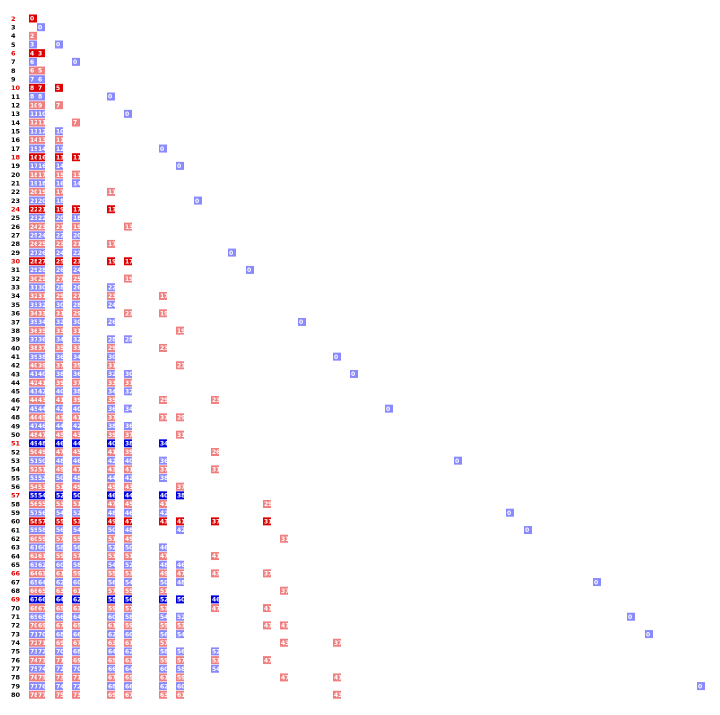  I want to click on cell-value: 76, so click(42, 686).